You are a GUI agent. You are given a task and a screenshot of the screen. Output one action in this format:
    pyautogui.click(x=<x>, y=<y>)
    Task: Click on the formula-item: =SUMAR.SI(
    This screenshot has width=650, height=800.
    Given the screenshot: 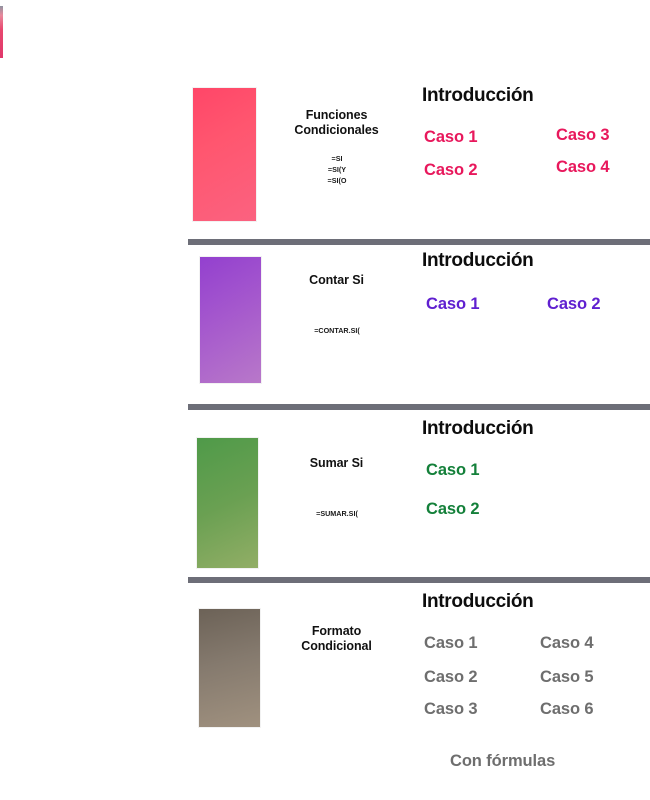 What is the action you would take?
    pyautogui.click(x=337, y=513)
    